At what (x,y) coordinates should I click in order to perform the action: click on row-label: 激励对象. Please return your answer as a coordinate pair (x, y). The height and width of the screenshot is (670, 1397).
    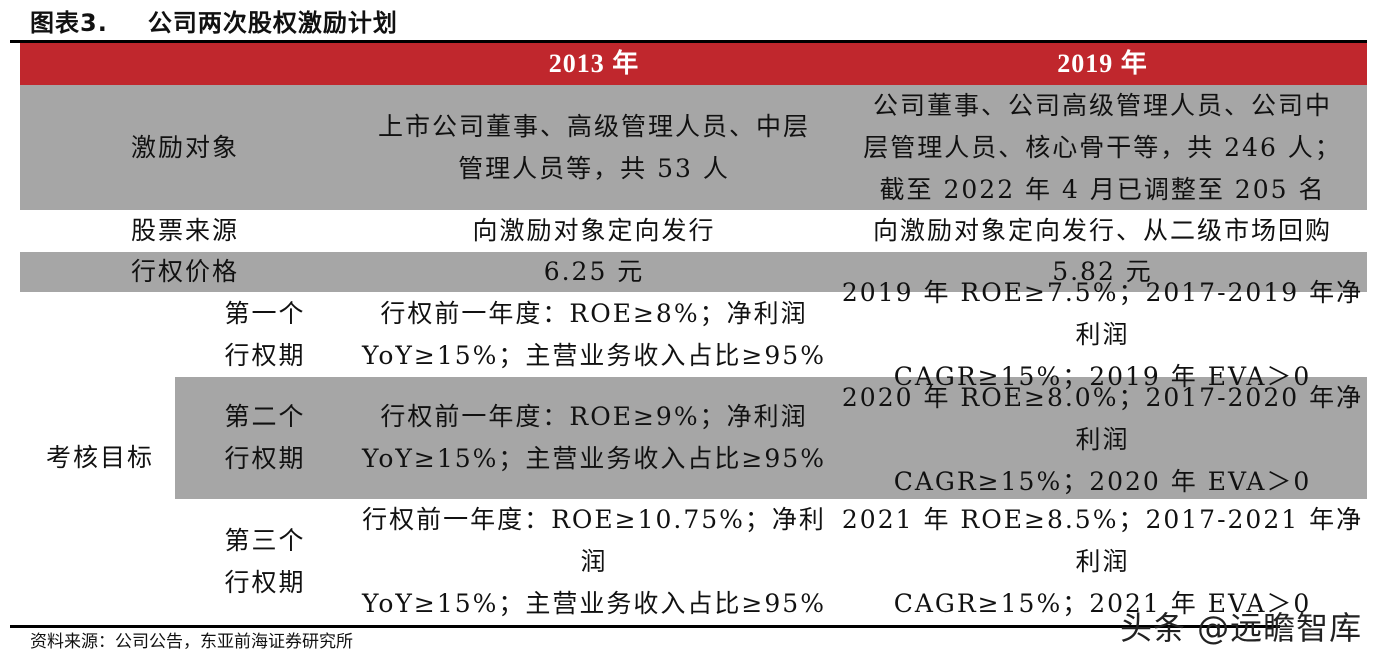
    Looking at the image, I should click on (184, 147).